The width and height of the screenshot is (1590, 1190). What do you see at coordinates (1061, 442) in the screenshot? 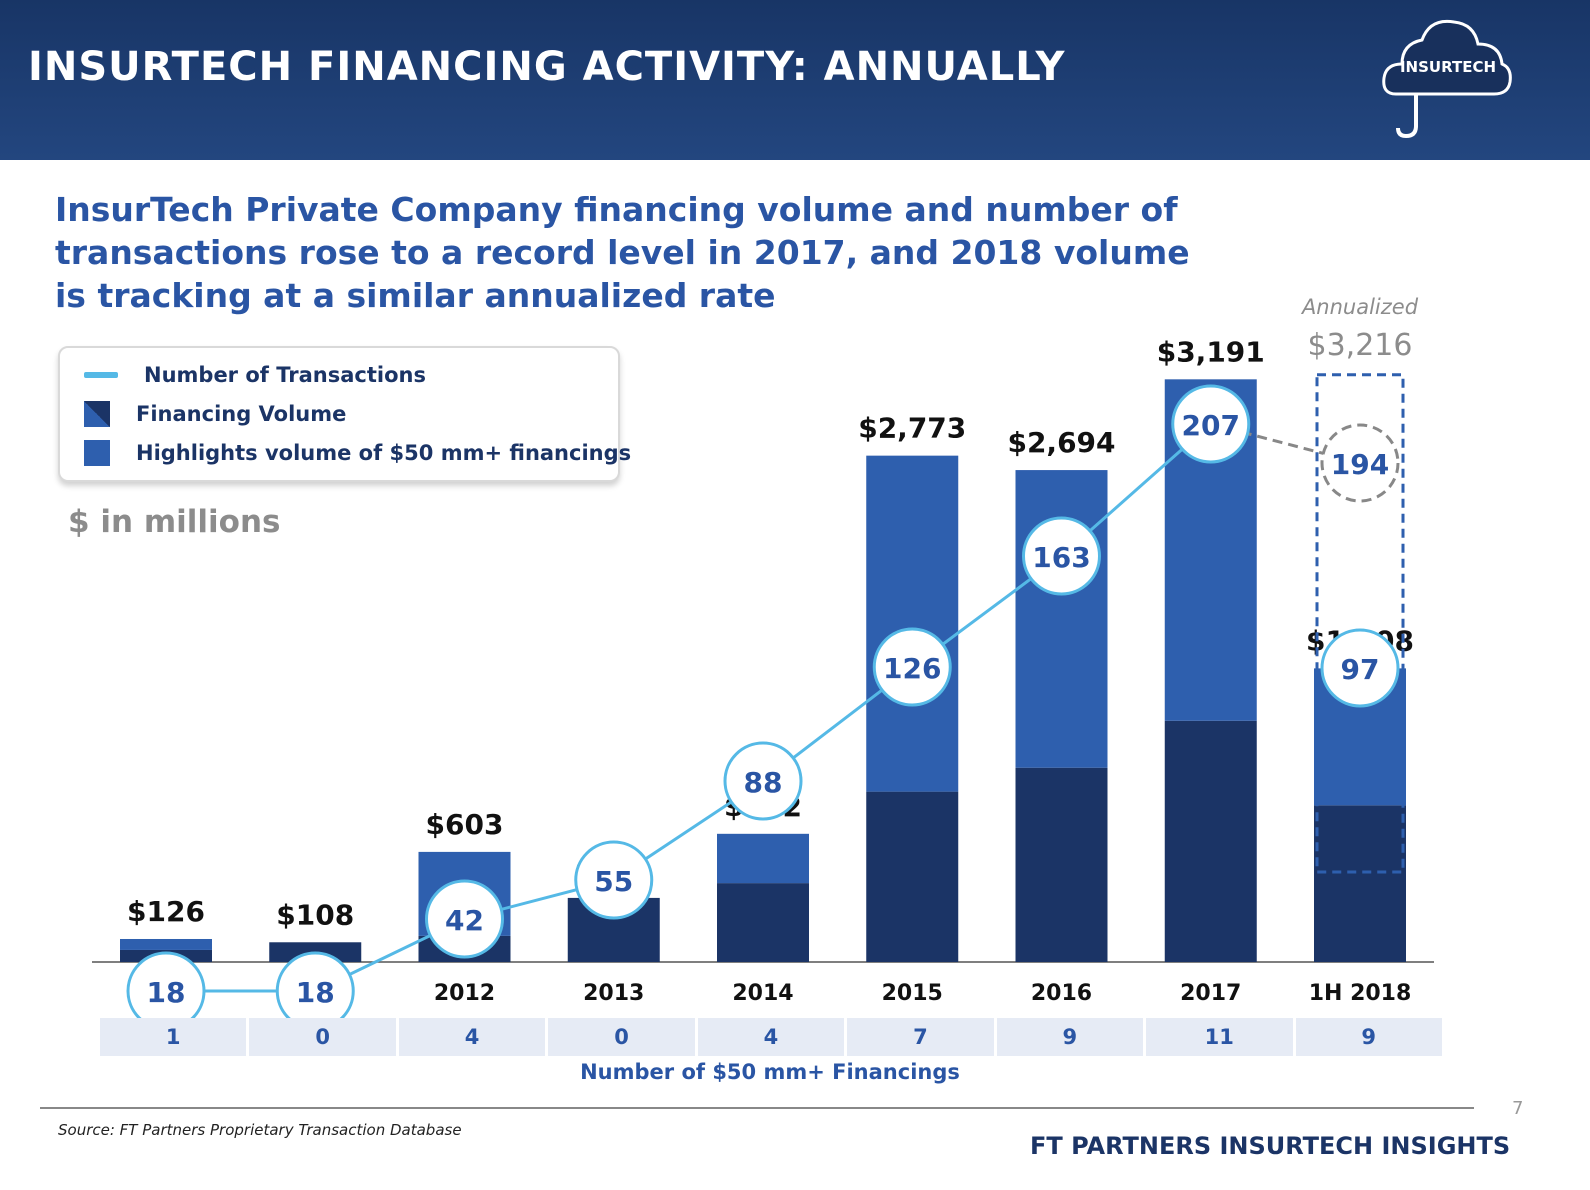
I see `bar-value-label: $2,694` at bounding box center [1061, 442].